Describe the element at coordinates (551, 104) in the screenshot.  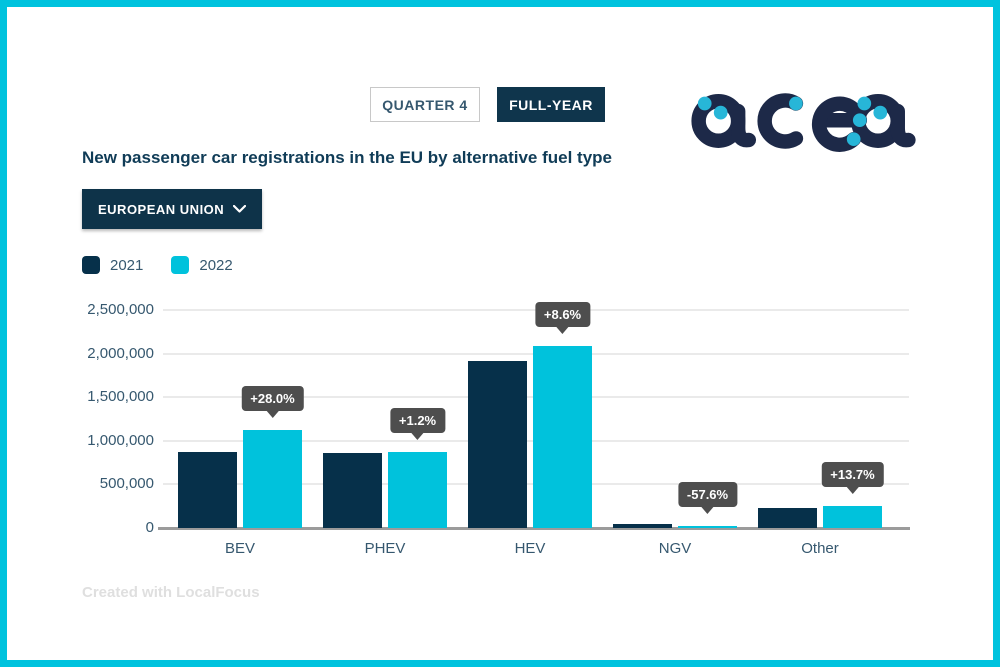
I see `full-year-button: FULL-YEAR` at that location.